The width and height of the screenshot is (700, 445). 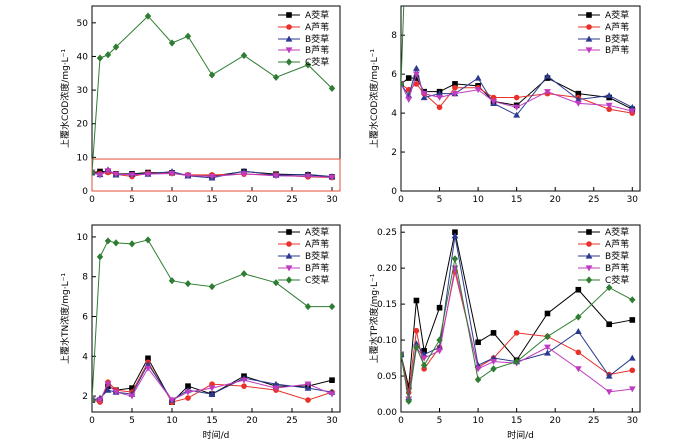 What do you see at coordinates (83, 158) in the screenshot?
I see `y-tick-label: 10` at bounding box center [83, 158].